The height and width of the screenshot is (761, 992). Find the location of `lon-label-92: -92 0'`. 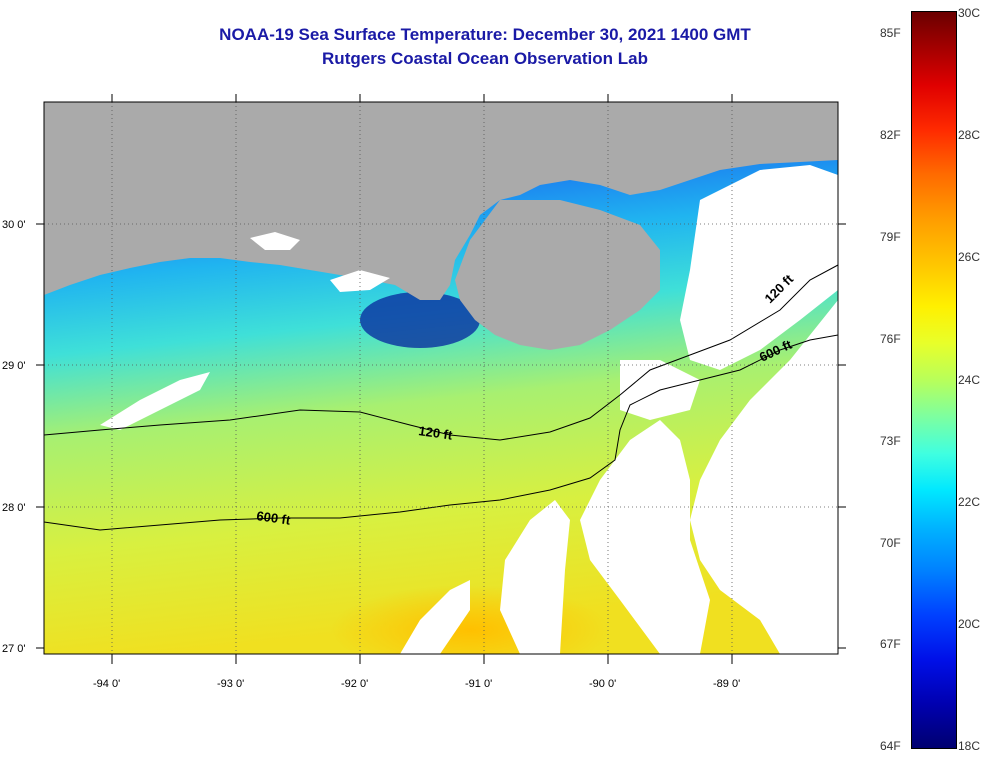

lon-label-92: -92 0' is located at coordinates (354, 684).